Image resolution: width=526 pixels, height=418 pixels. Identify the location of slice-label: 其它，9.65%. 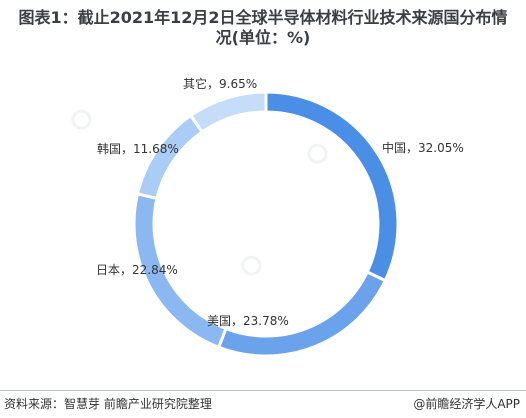
(220, 83).